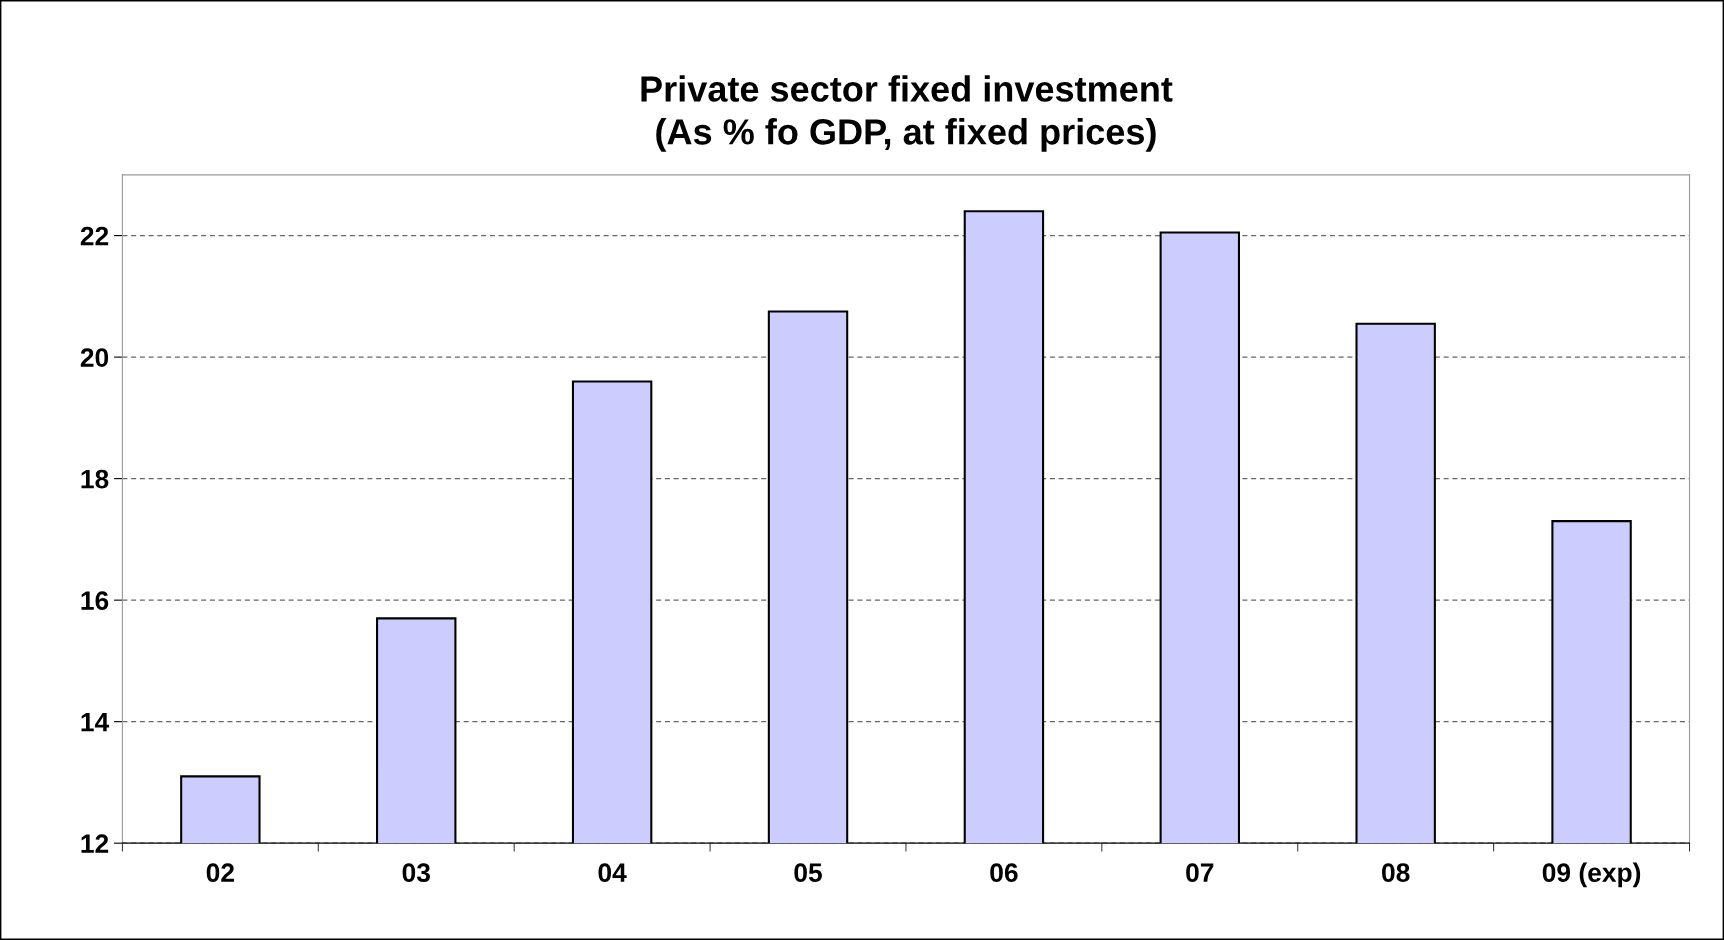  What do you see at coordinates (1004, 873) in the screenshot?
I see `x-tick-label: 06` at bounding box center [1004, 873].